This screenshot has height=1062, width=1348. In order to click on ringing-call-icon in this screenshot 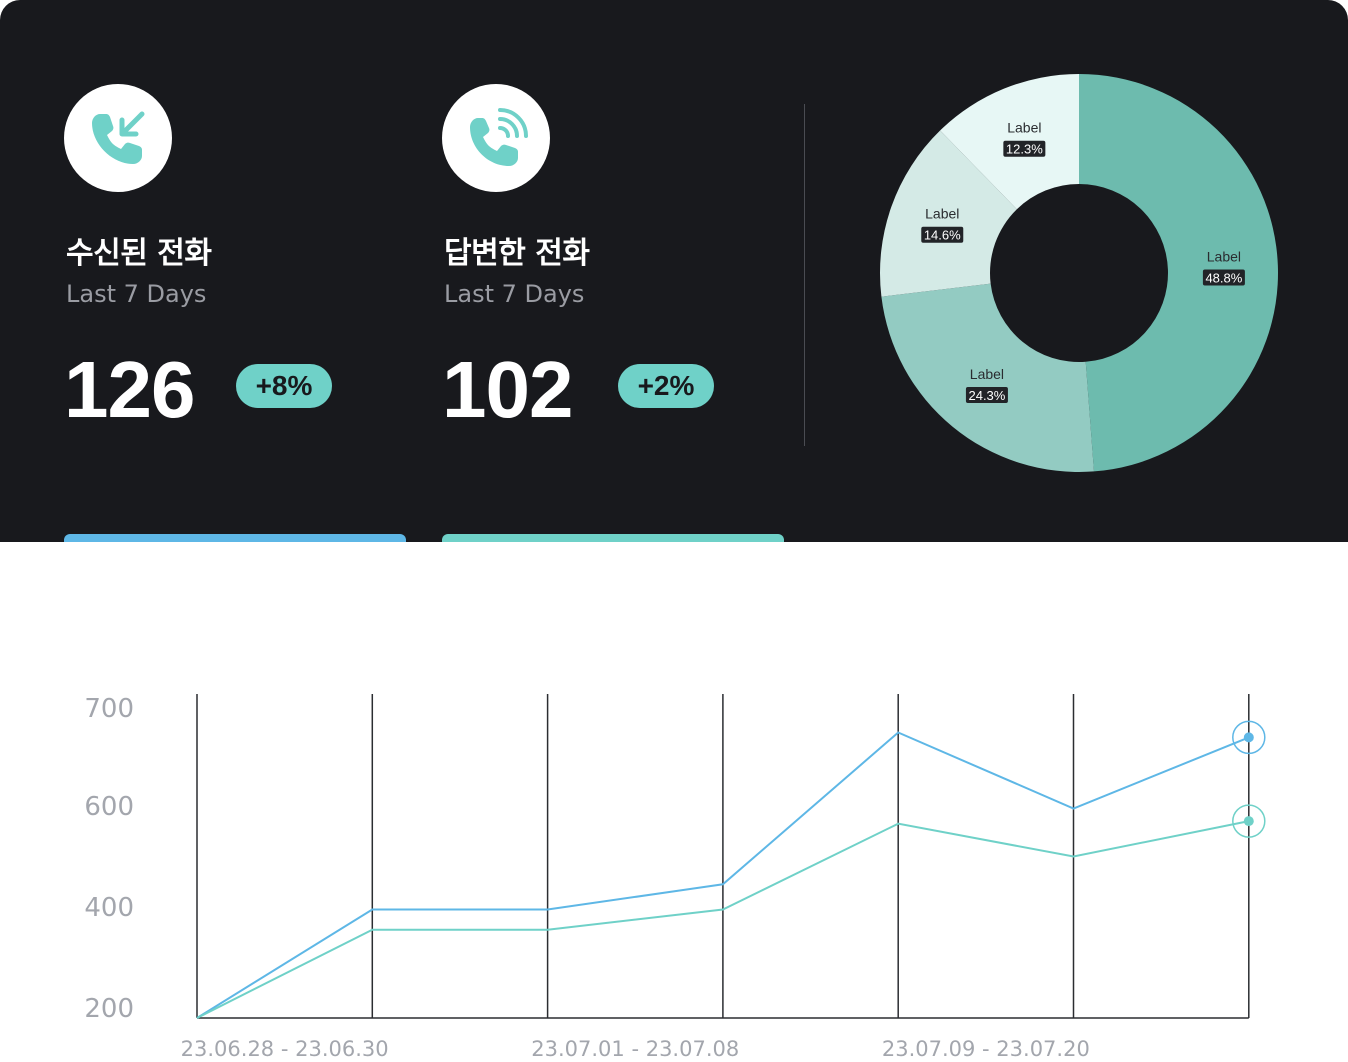, I will do `click(496, 138)`.